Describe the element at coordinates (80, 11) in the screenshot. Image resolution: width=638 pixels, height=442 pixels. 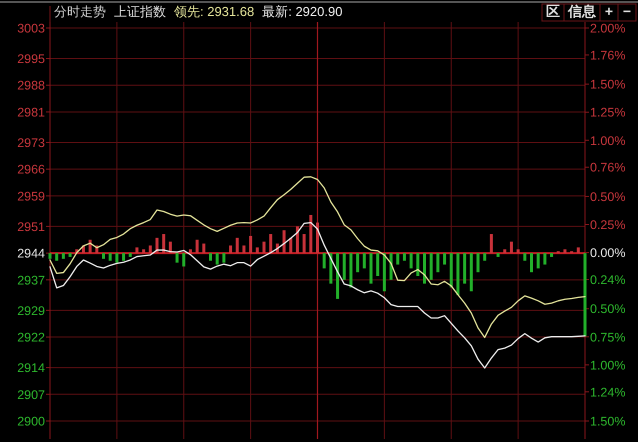
I see `chart-title: 分时走势` at that location.